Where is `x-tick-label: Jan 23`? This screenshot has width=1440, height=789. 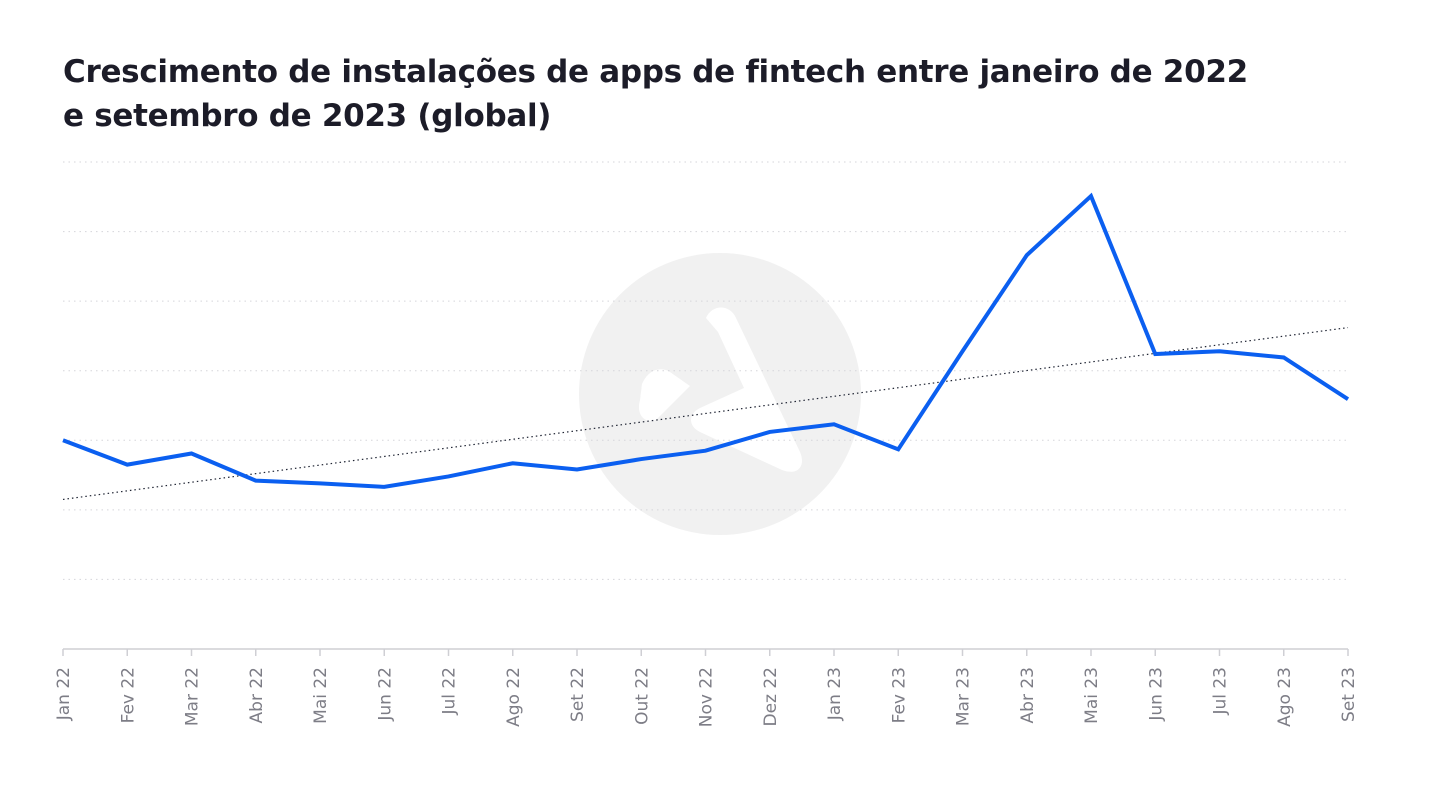
x-tick-label: Jan 23 is located at coordinates (835, 694).